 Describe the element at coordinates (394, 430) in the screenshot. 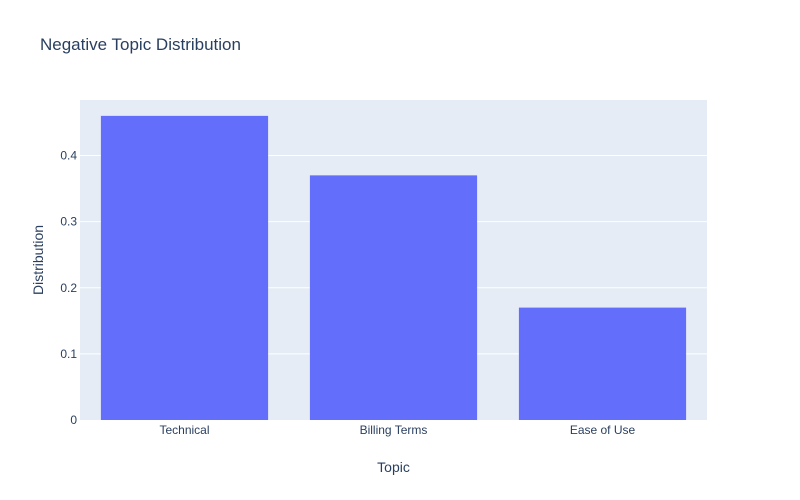

I see `x-tick-label-1: Billing Terms` at that location.